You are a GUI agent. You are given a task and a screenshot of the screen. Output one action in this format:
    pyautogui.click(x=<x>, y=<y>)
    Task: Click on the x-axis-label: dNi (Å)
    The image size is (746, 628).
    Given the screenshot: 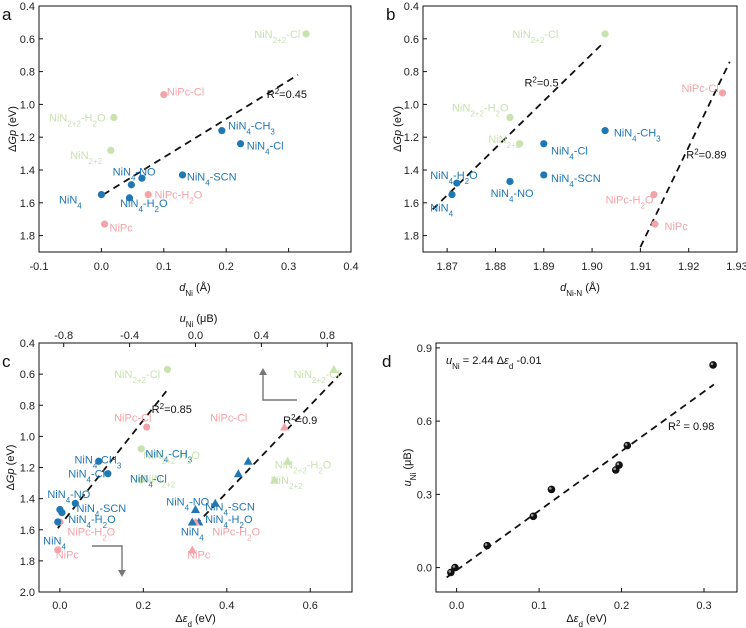 What is the action you would take?
    pyautogui.click(x=194, y=289)
    